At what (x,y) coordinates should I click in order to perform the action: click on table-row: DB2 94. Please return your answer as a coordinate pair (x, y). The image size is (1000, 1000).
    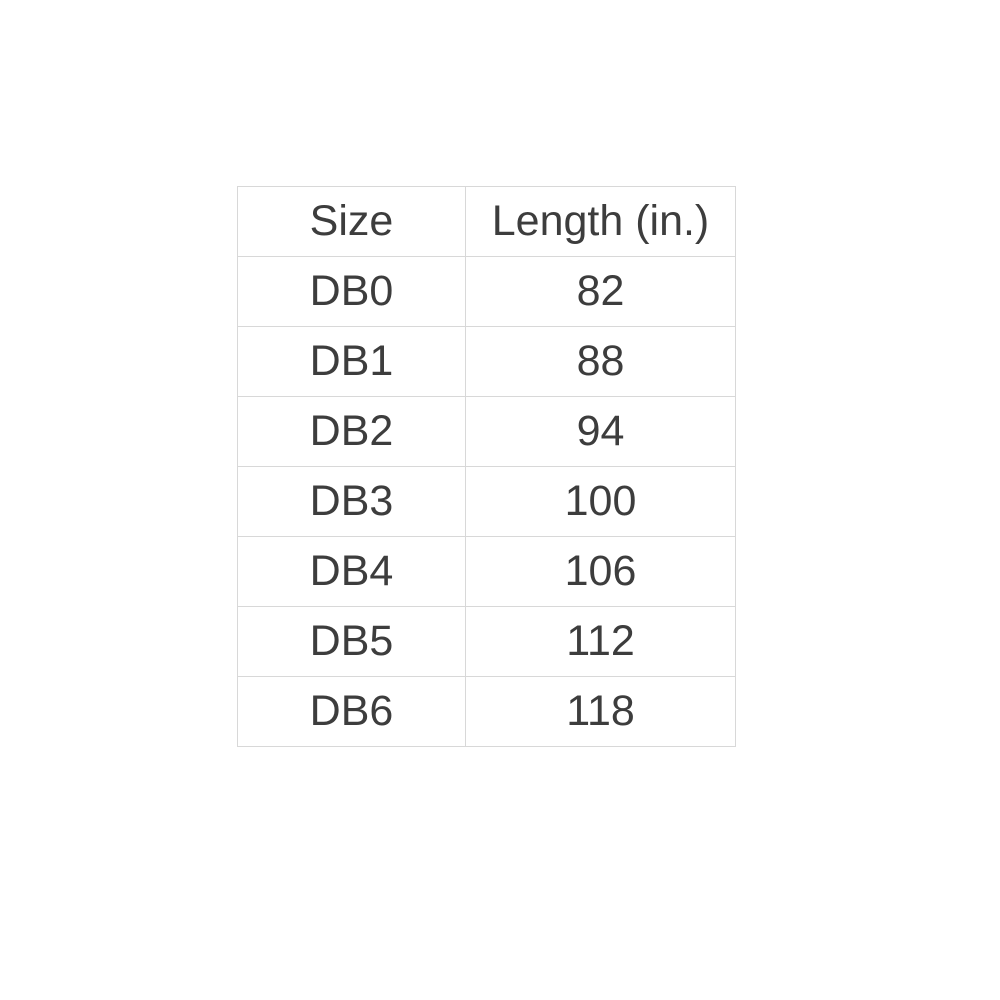
    Looking at the image, I should click on (486, 431).